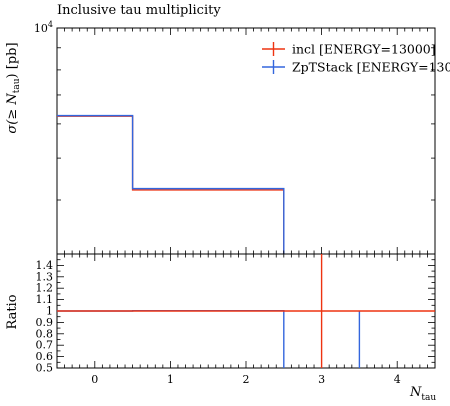 Image resolution: width=450 pixels, height=406 pixels. What do you see at coordinates (371, 67) in the screenshot?
I see `legend-label-1: ZpTStack [ENERGY=13000]` at bounding box center [371, 67].